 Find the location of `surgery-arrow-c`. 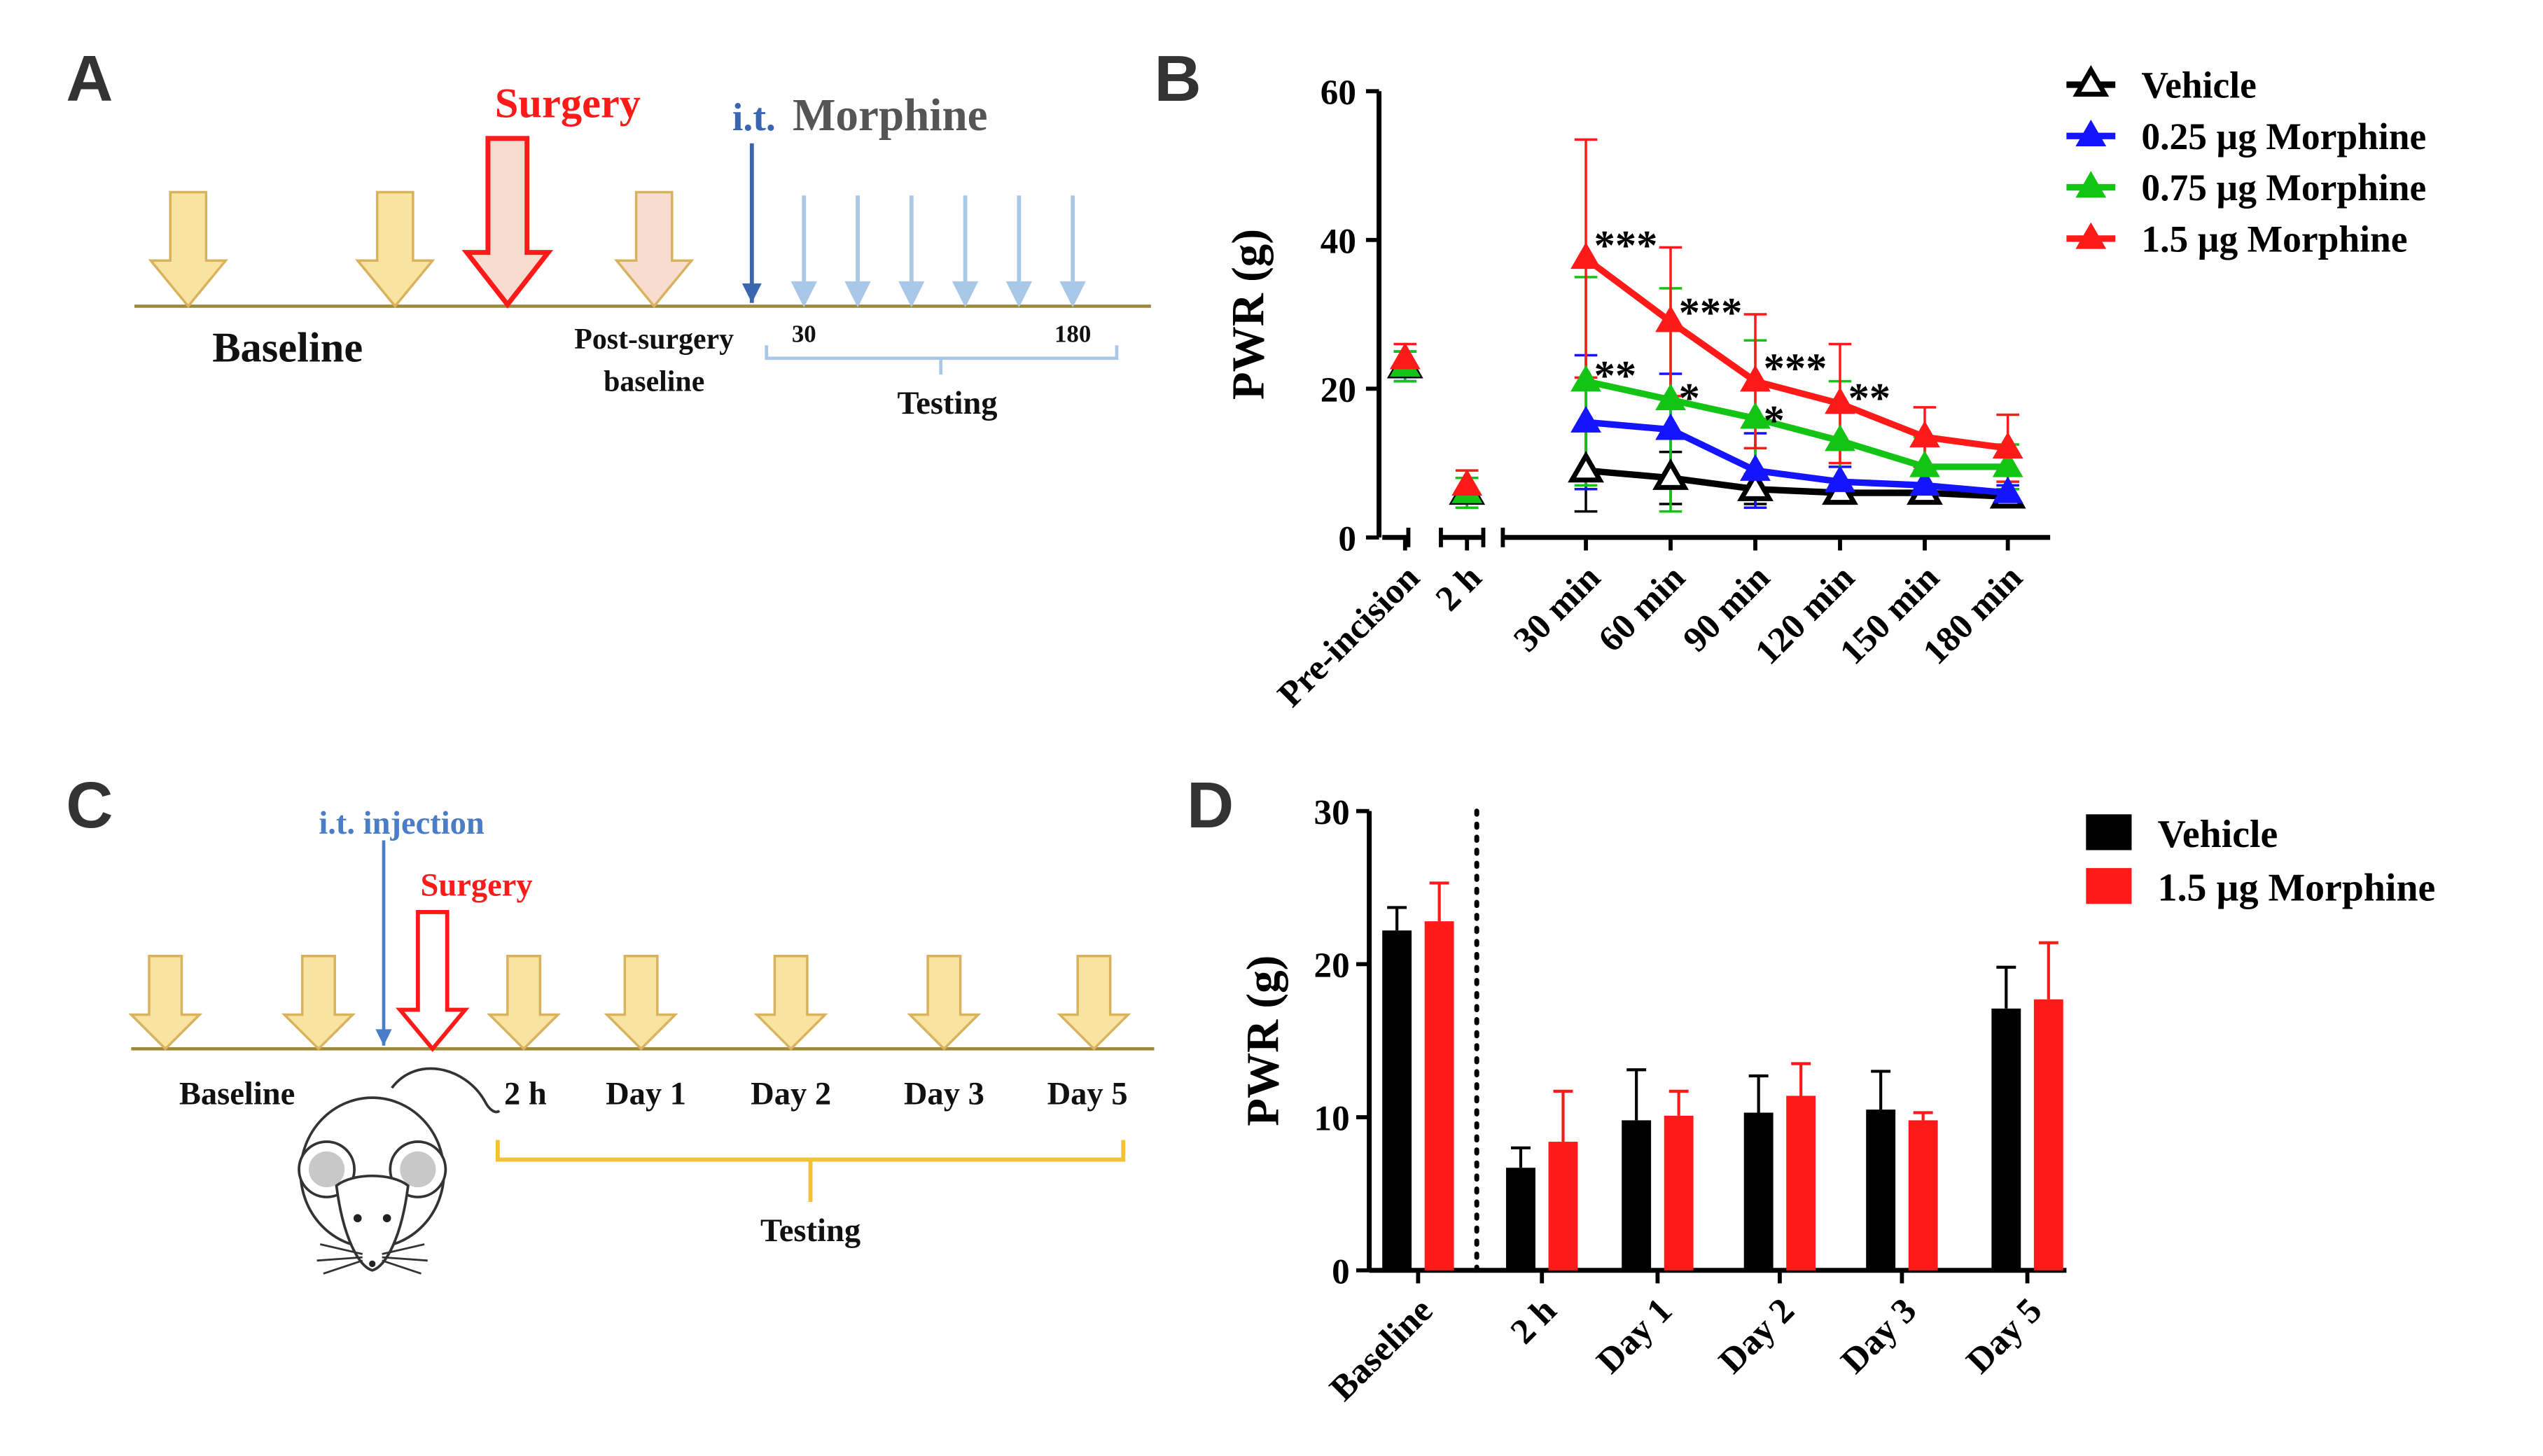

surgery-arrow-c is located at coordinates (433, 981).